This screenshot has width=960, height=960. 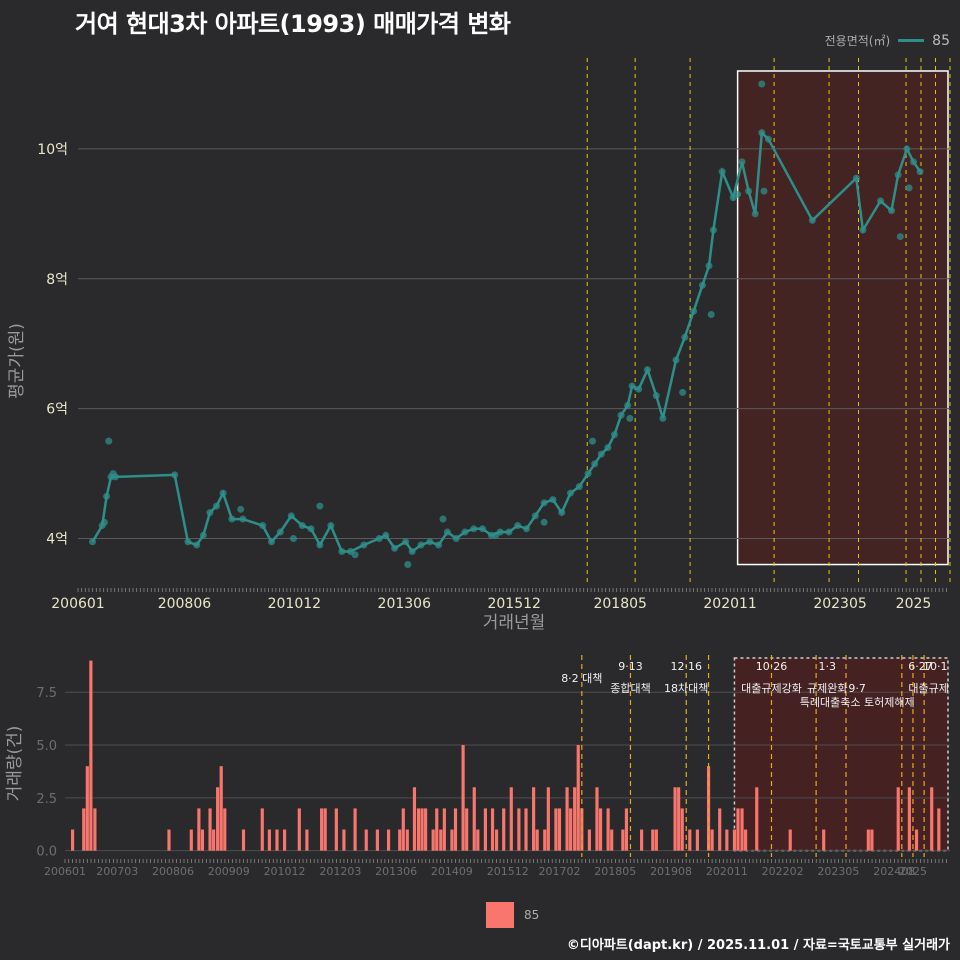 What do you see at coordinates (293, 24) in the screenshot?
I see `page-title: 거여 현대3차 아파트(1993) 매매가격 변화` at bounding box center [293, 24].